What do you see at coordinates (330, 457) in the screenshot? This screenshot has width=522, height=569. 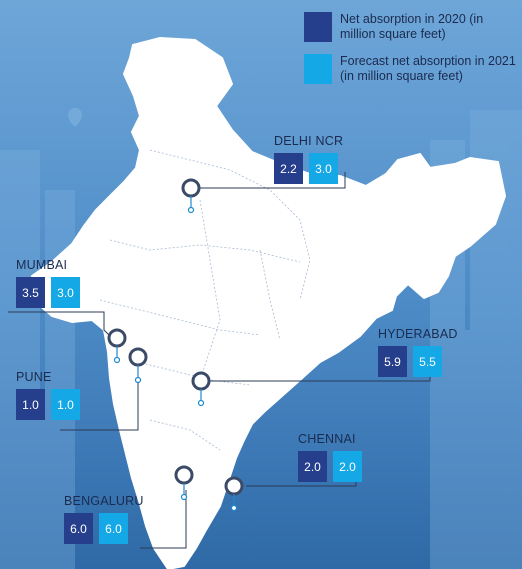 I see `city-chennai: CHENNAI 2.0 2.0` at bounding box center [330, 457].